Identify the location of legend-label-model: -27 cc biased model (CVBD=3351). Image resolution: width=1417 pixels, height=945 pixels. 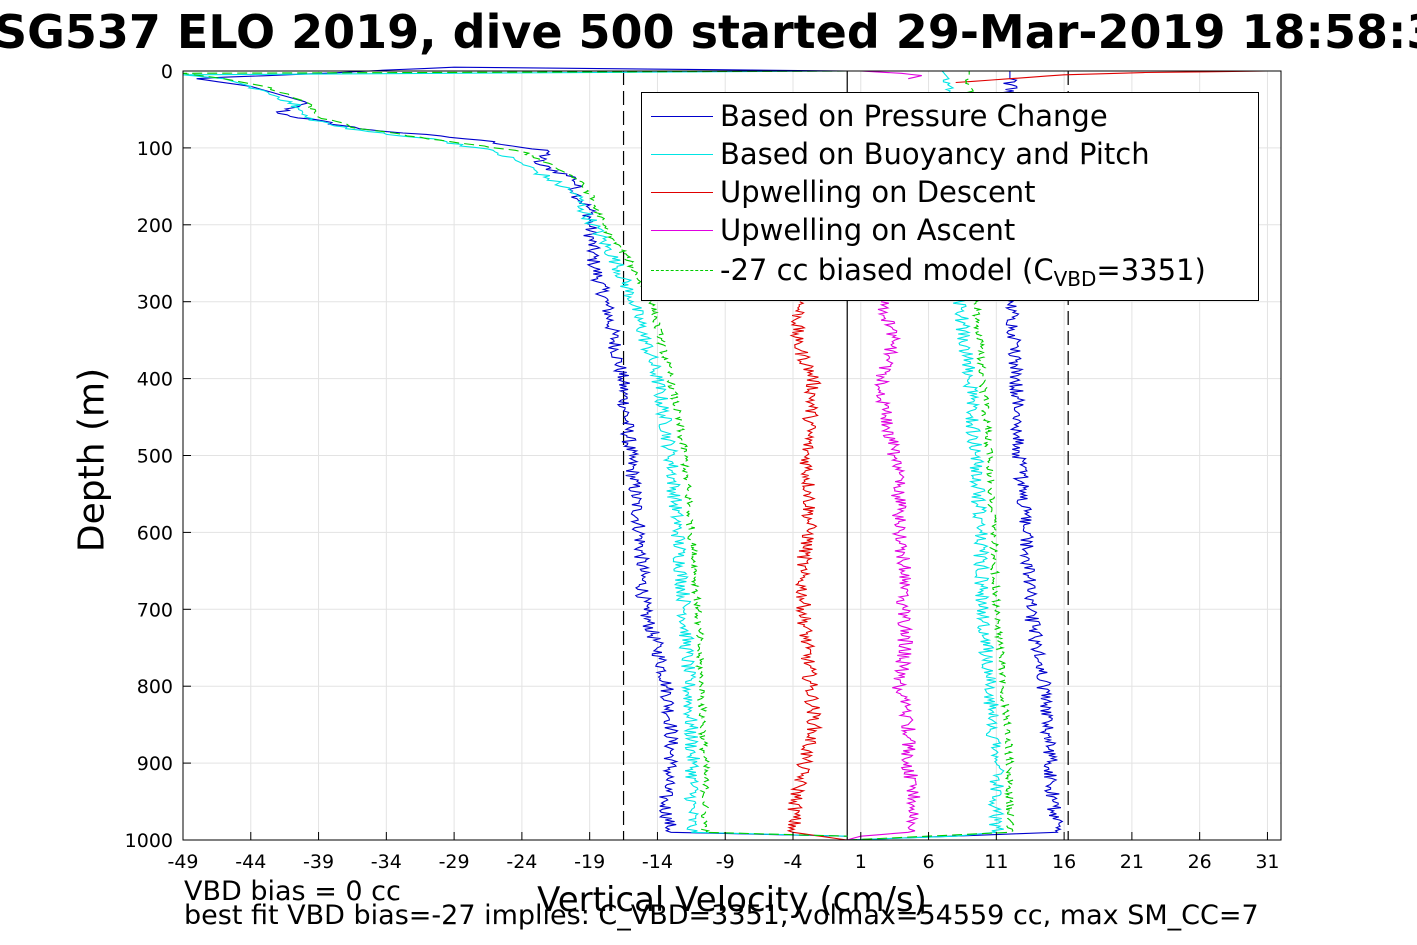
(963, 274).